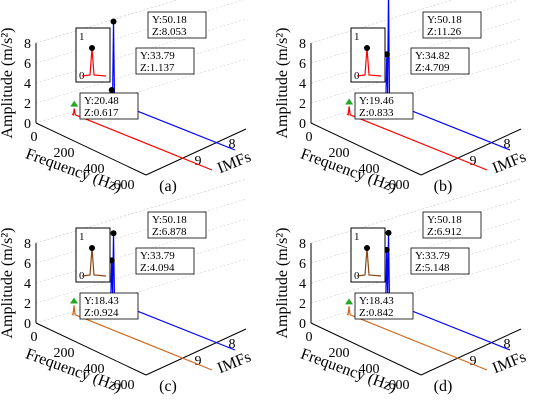 Image resolution: width=550 pixels, height=403 pixels. Describe the element at coordinates (443, 386) in the screenshot. I see `subplot-label: (d)` at that location.